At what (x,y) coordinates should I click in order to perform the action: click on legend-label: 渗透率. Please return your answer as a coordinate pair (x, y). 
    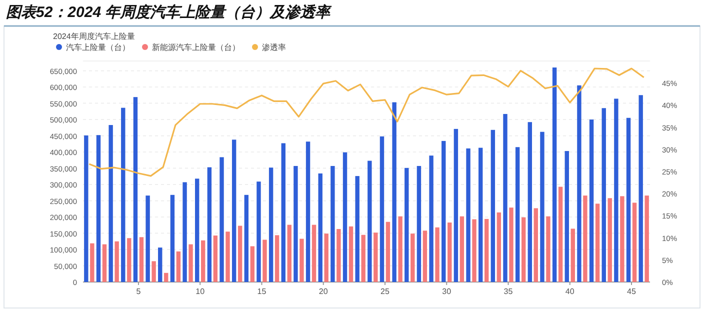
    Looking at the image, I should click on (274, 47).